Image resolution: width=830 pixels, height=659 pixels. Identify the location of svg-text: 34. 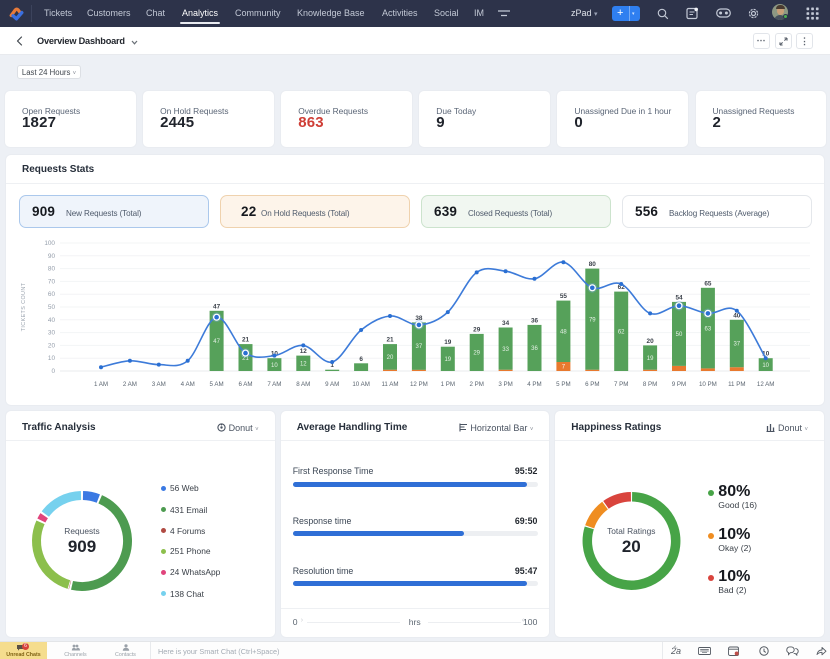
(506, 323).